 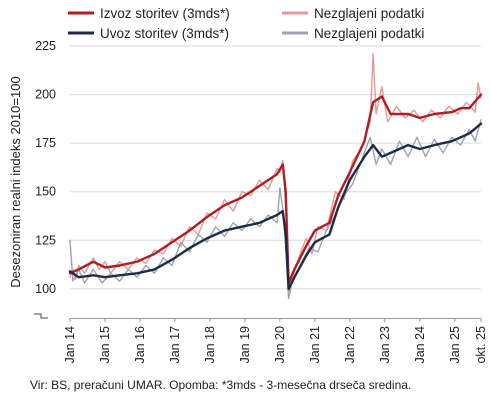 What do you see at coordinates (420, 345) in the screenshot?
I see `x-tick-label: Jan 24` at bounding box center [420, 345].